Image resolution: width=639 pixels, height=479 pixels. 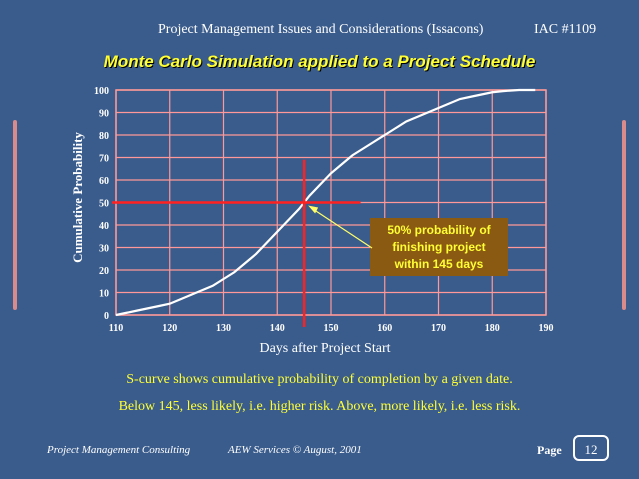 What do you see at coordinates (277, 328) in the screenshot?
I see `x-tick-label: 140` at bounding box center [277, 328].